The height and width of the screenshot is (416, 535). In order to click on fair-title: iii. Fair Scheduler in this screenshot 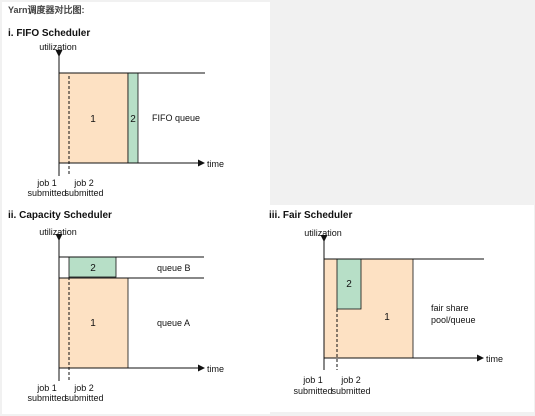, I will do `click(310, 215)`.